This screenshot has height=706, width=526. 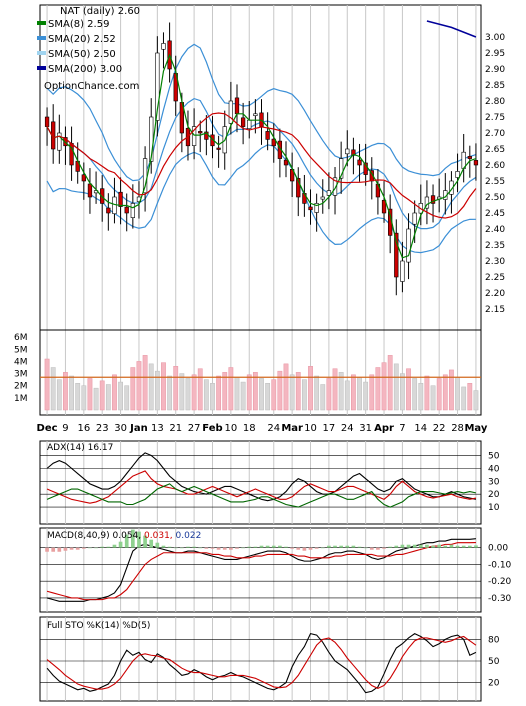 I want to click on x-tick-label: 24, so click(x=347, y=428).